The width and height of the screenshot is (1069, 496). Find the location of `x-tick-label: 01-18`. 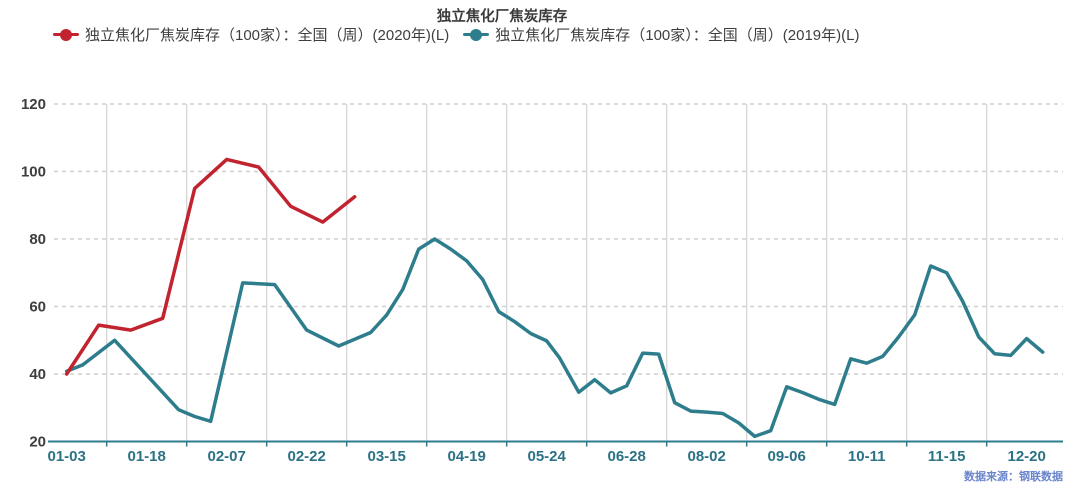

x-tick-label: 01-18 is located at coordinates (147, 456).